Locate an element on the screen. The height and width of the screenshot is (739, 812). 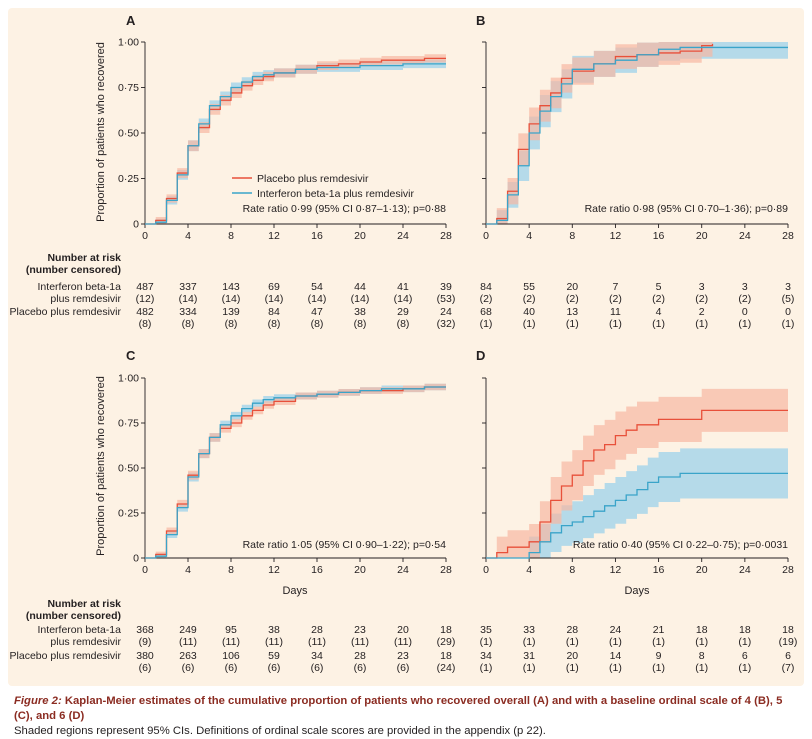
risk-pbo-count: 8 is located at coordinates (702, 656).